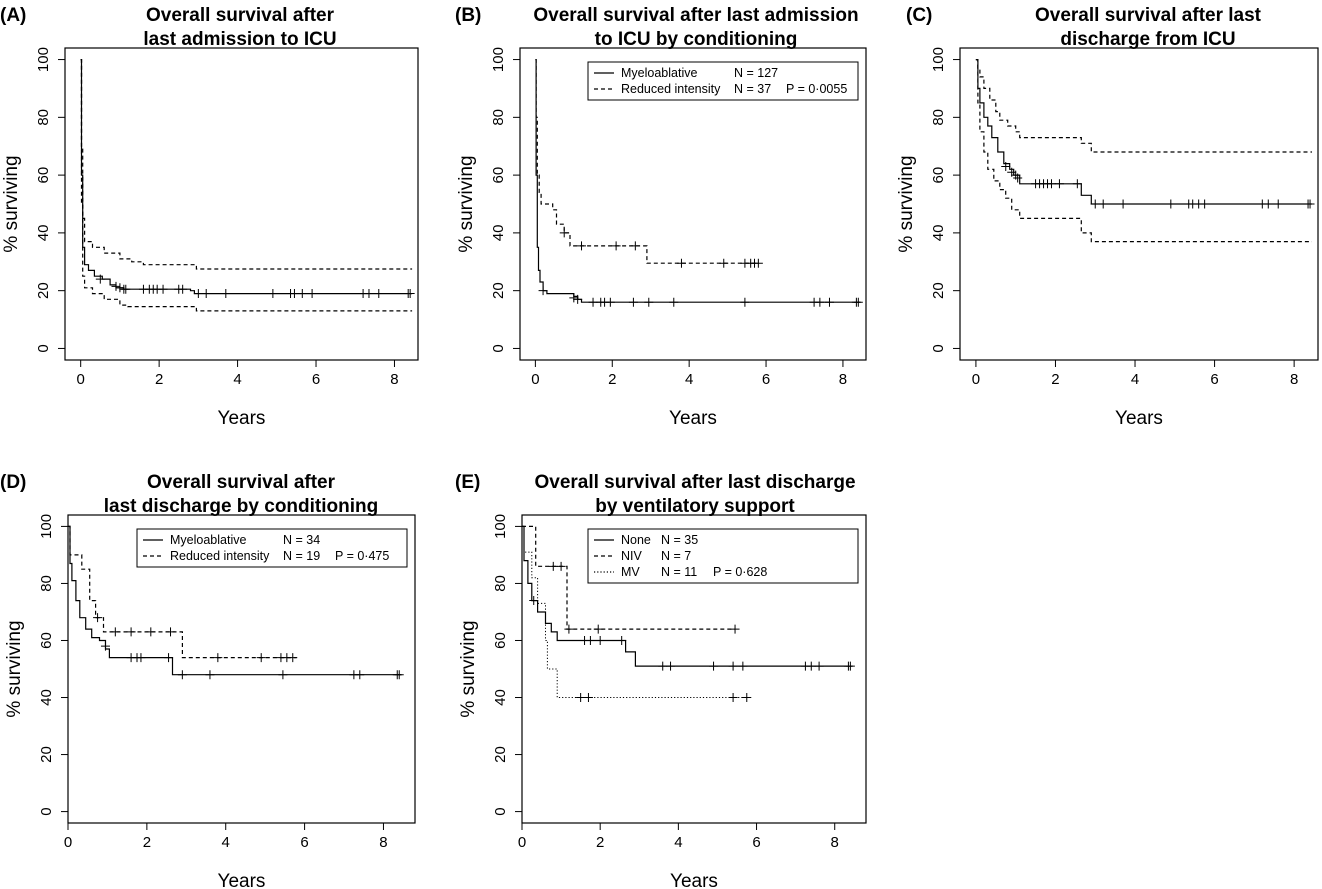  What do you see at coordinates (919, 15) in the screenshot?
I see `panel-label: (C)` at bounding box center [919, 15].